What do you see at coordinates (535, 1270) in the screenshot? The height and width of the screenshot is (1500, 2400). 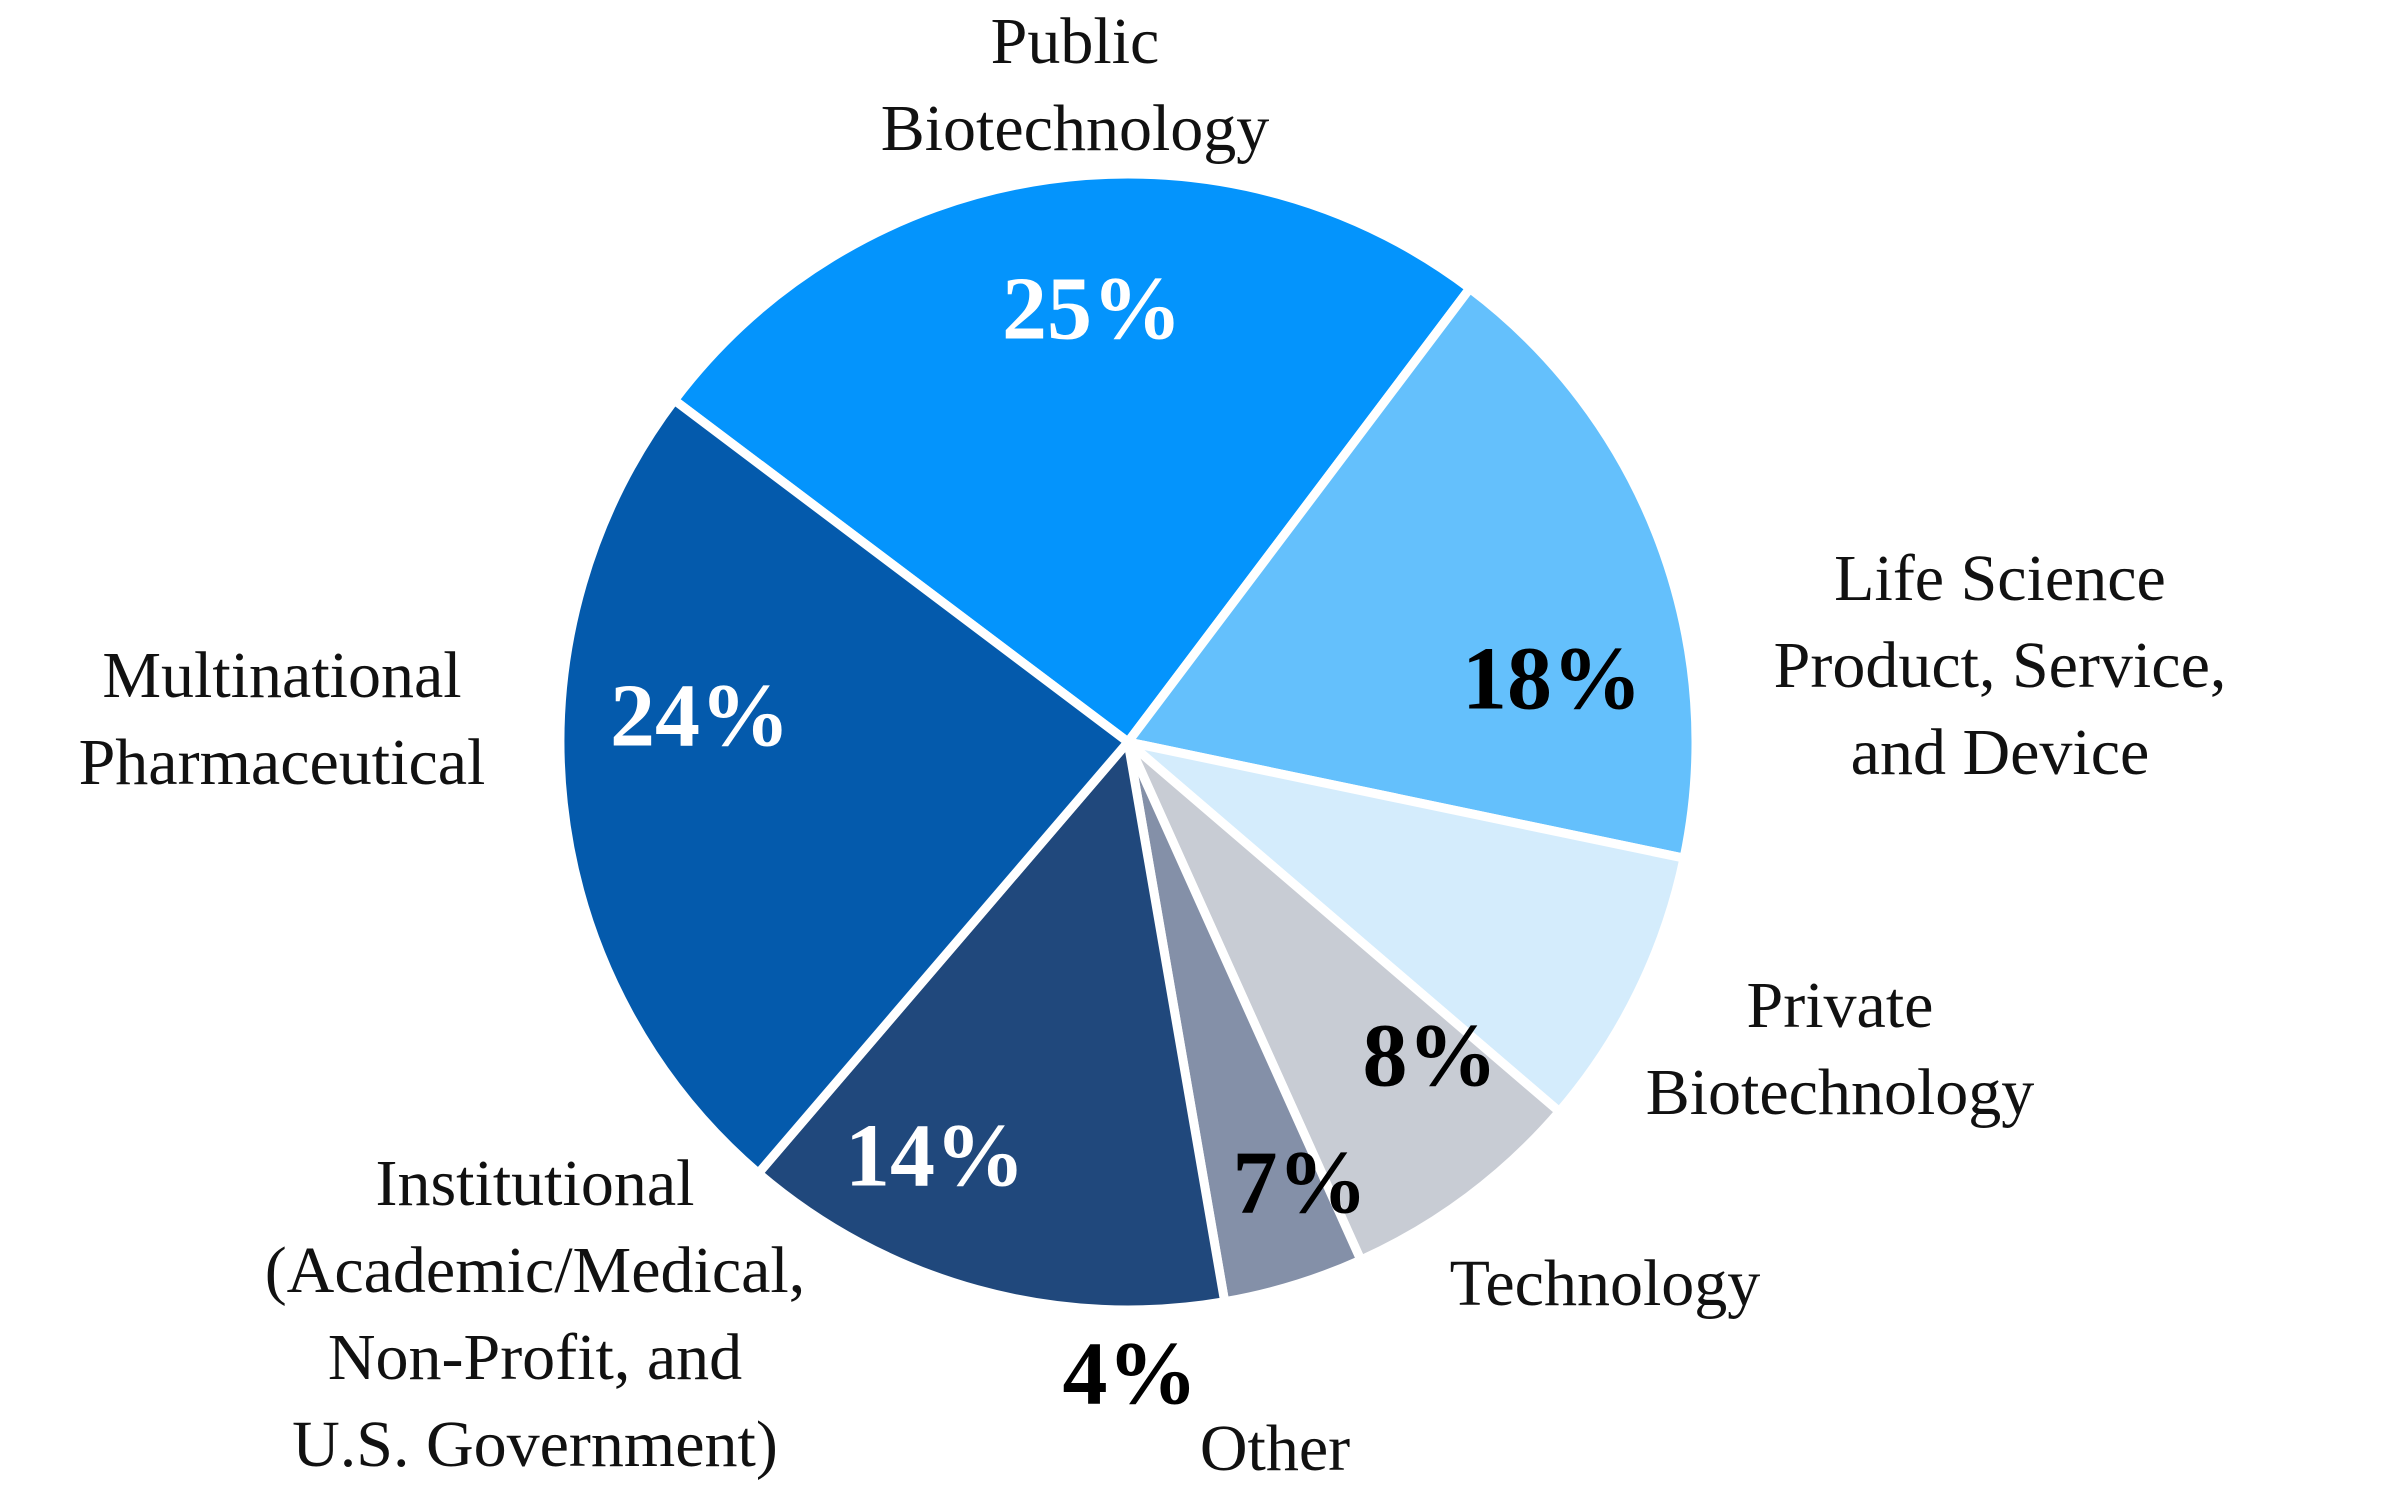 I see `category-label-line: (Academic/Medical,` at bounding box center [535, 1270].